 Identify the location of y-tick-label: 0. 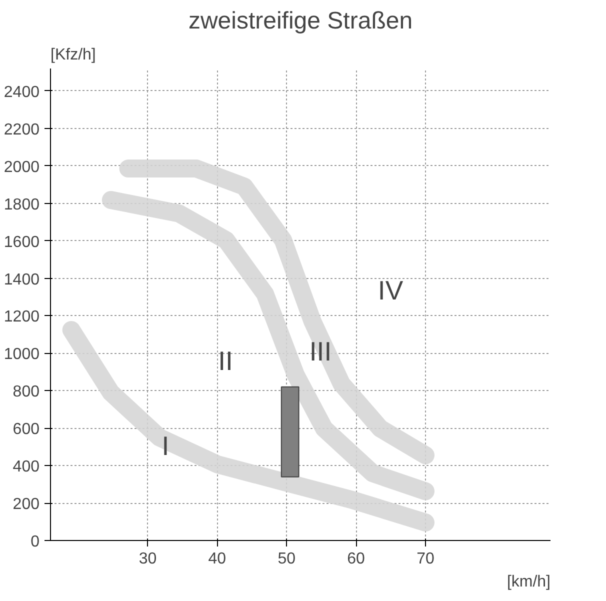
(35, 542).